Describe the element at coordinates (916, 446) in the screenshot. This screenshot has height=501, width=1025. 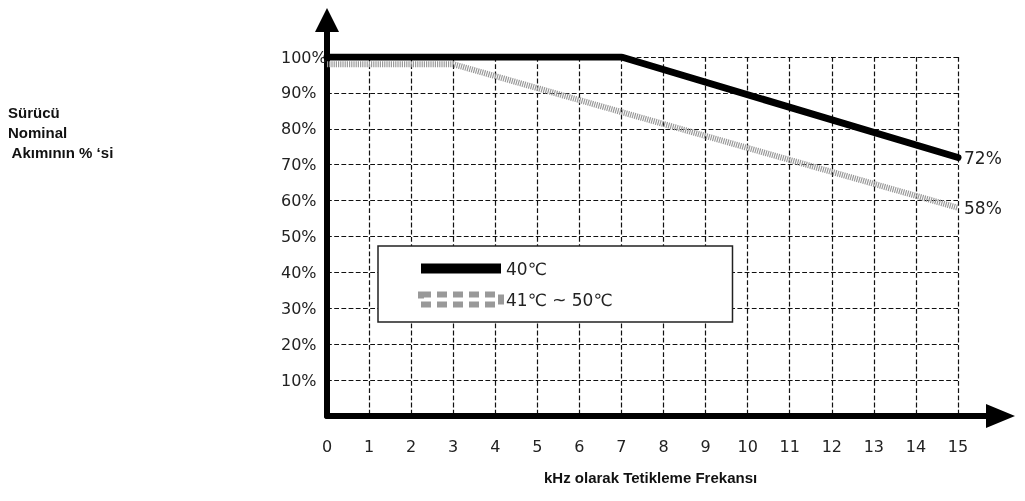
I see `x-tick-label: 14` at that location.